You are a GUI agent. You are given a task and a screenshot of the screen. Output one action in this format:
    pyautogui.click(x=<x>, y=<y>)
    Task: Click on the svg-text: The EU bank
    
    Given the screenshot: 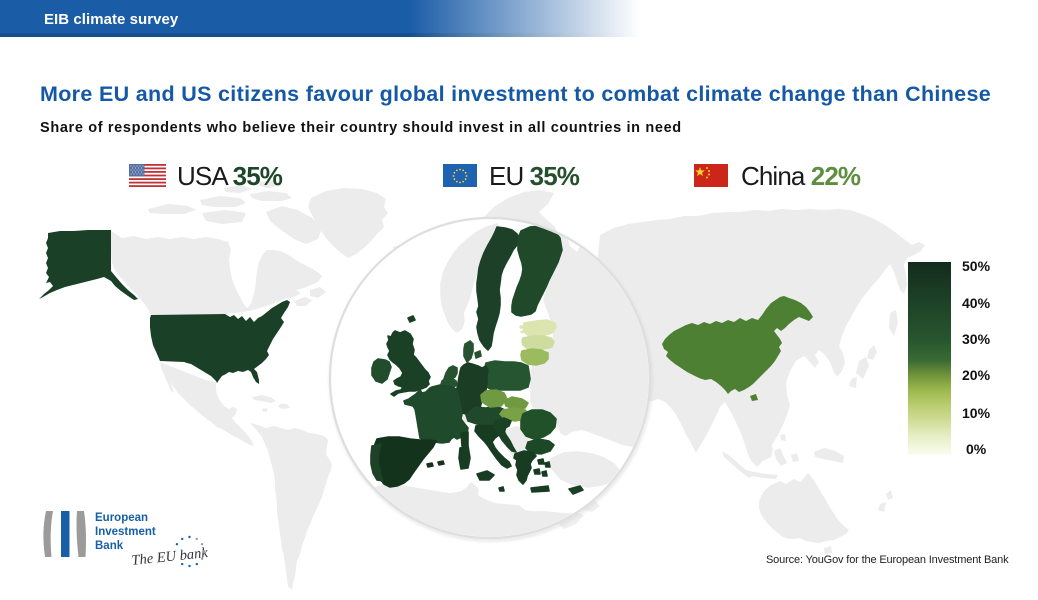 What is the action you would take?
    pyautogui.click(x=170, y=557)
    